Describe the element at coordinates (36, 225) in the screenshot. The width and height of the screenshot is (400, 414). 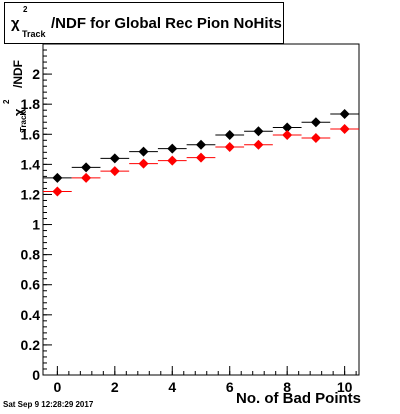
I see `y-tick-label: 1` at that location.